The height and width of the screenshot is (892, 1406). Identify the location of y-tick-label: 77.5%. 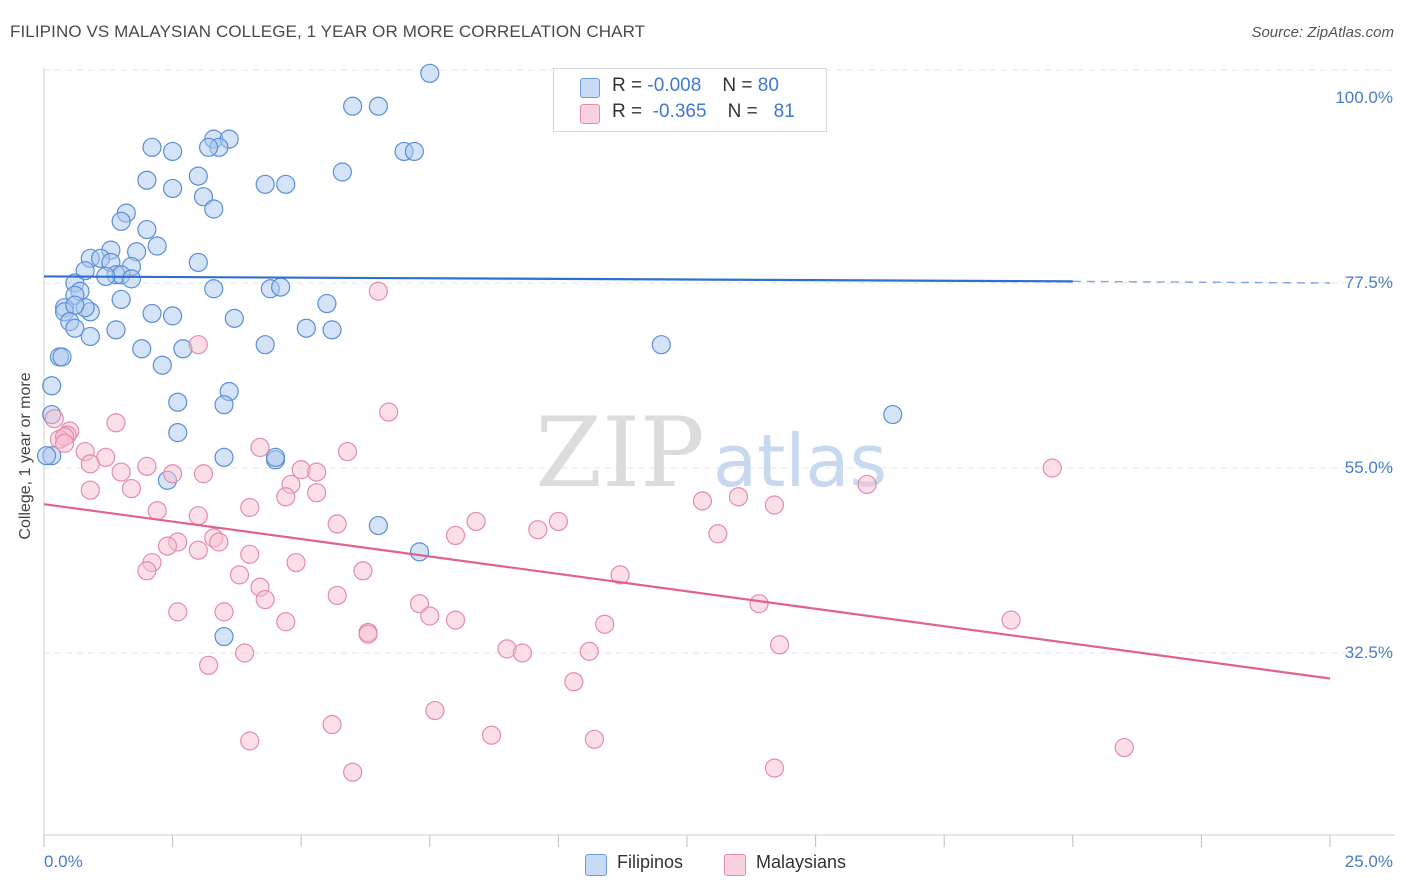
(1368, 282).